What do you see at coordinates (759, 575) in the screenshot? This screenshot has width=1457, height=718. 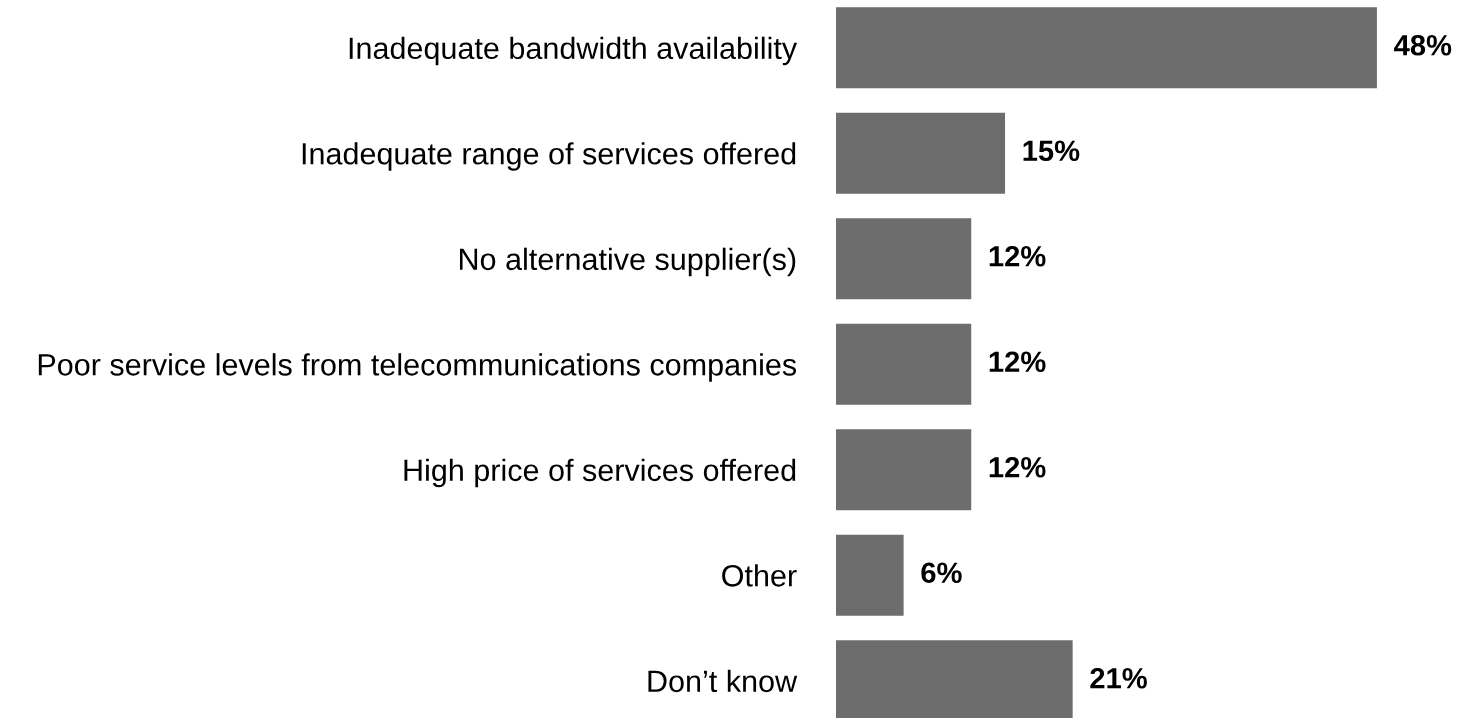 I see `y-tick-label: Other` at bounding box center [759, 575].